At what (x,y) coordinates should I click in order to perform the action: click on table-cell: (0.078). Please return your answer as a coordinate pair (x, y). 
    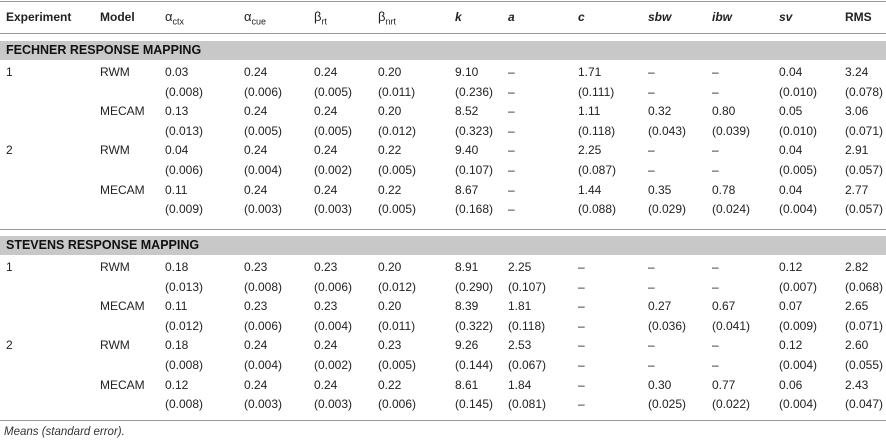
    Looking at the image, I should click on (864, 91).